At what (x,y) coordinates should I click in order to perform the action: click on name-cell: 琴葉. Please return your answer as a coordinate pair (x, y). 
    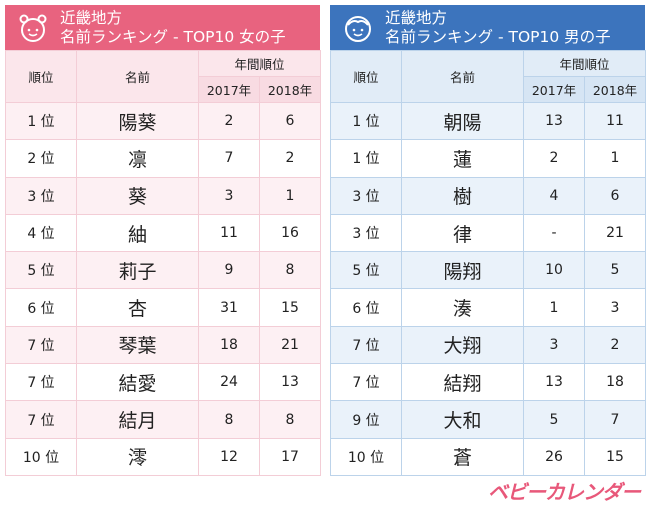
    Looking at the image, I should click on (137, 345).